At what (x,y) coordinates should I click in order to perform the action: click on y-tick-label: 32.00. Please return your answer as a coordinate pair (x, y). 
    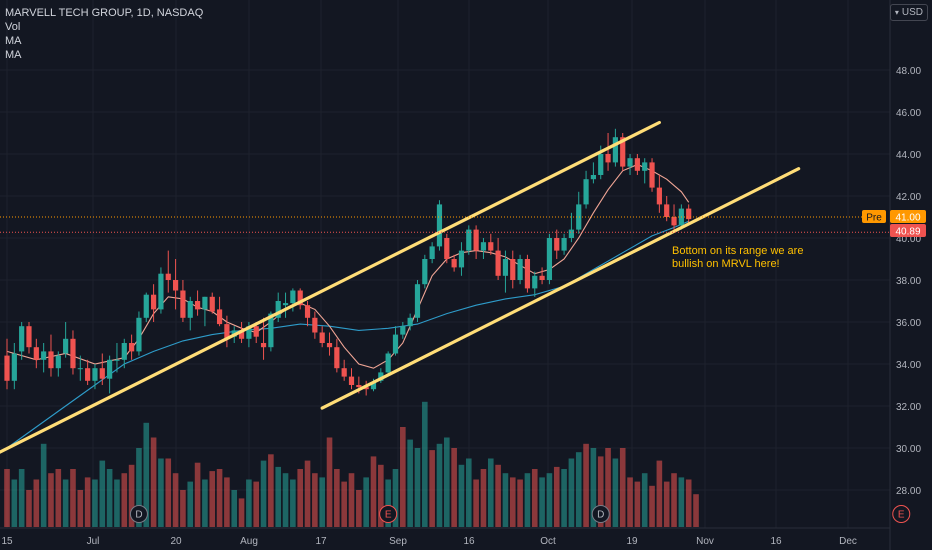
    Looking at the image, I should click on (908, 407).